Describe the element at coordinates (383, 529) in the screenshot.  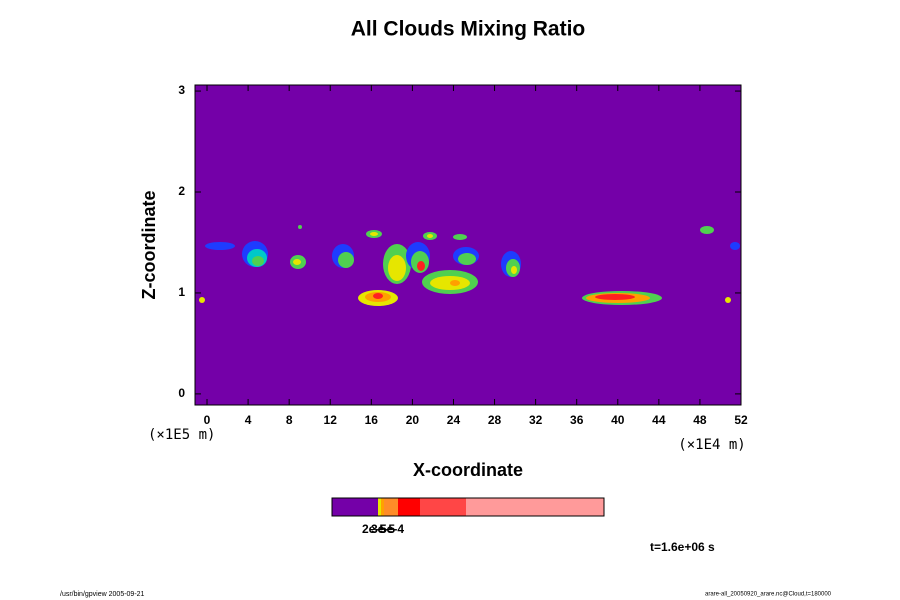
I see `colorbar-label: 3e-5` at that location.